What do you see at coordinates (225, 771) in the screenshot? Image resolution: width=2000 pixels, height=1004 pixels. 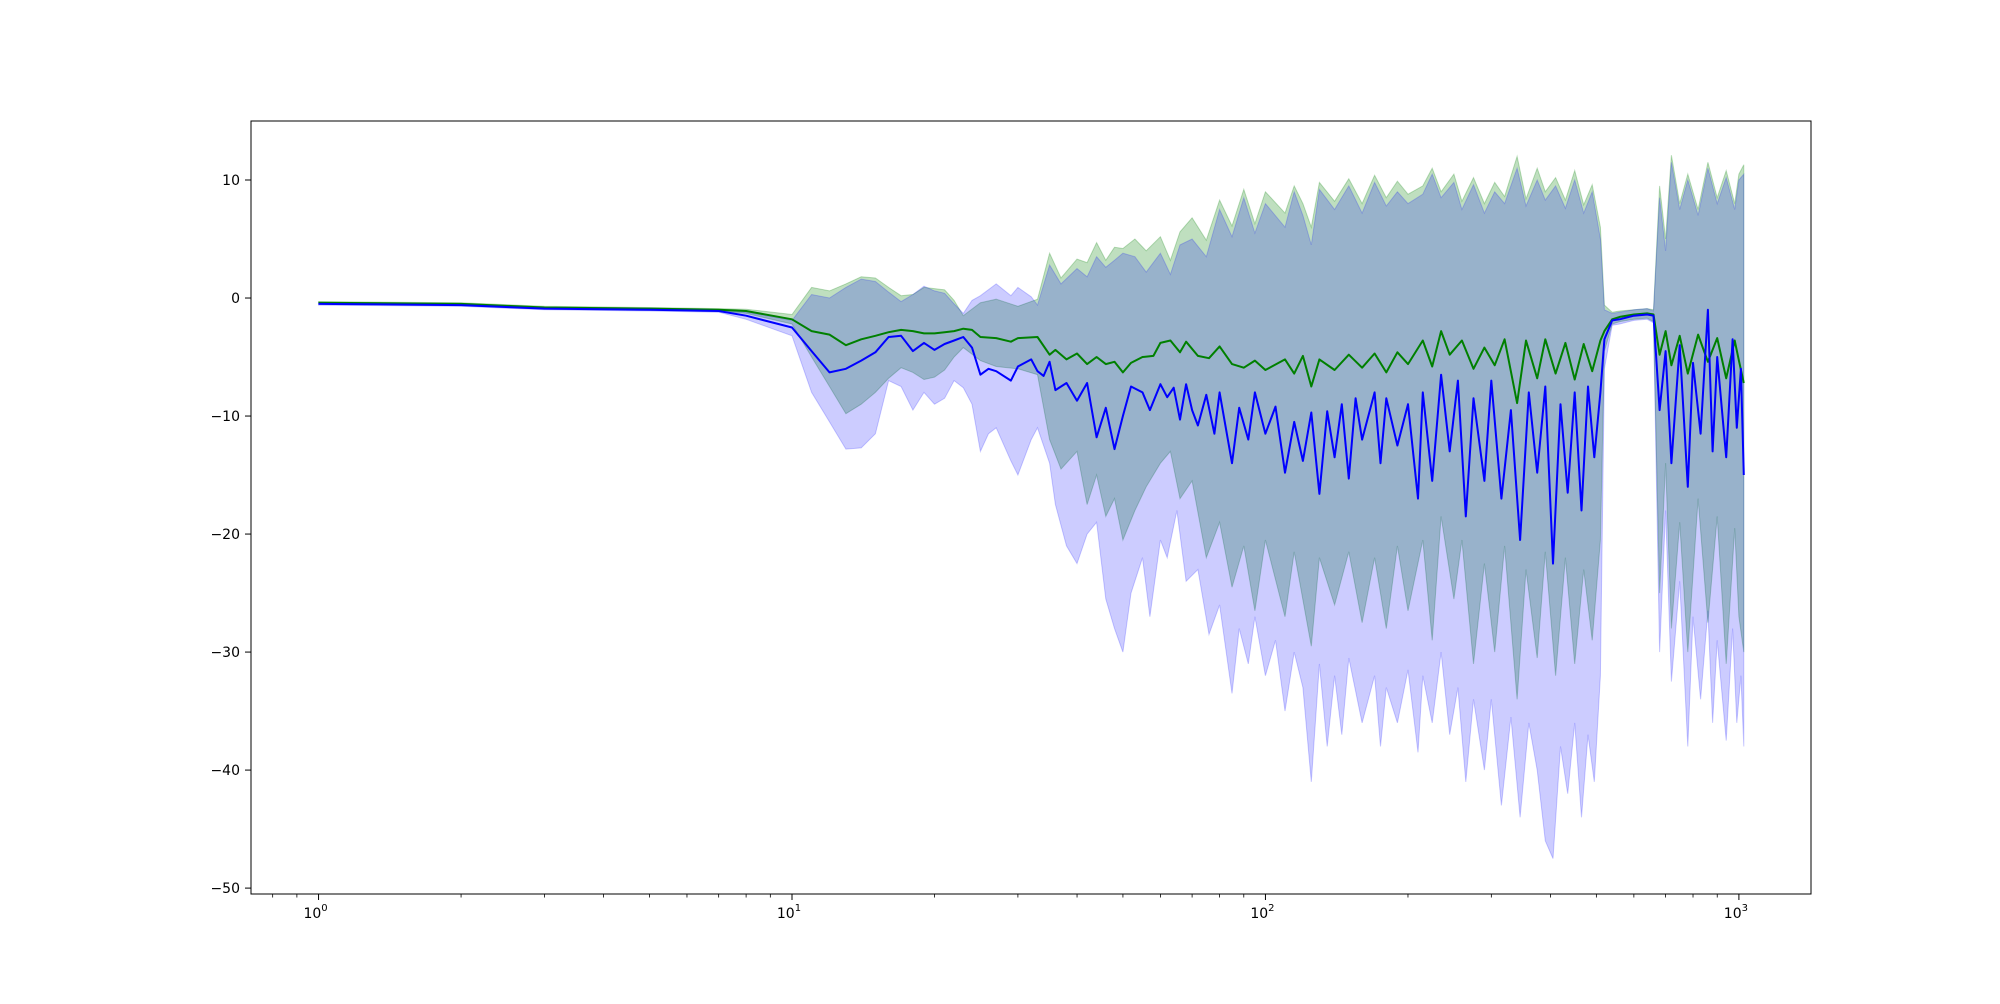 I see `y-tick-label: −40` at bounding box center [225, 771].